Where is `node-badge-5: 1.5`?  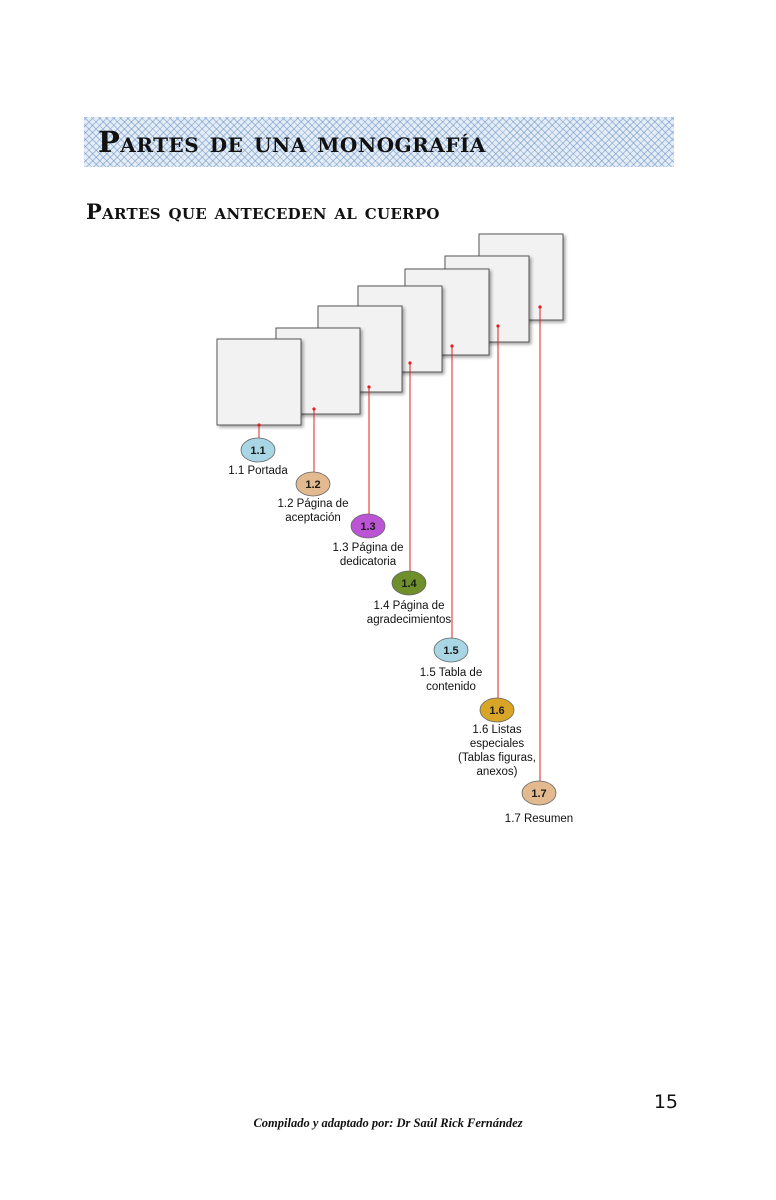 node-badge-5: 1.5 is located at coordinates (451, 650).